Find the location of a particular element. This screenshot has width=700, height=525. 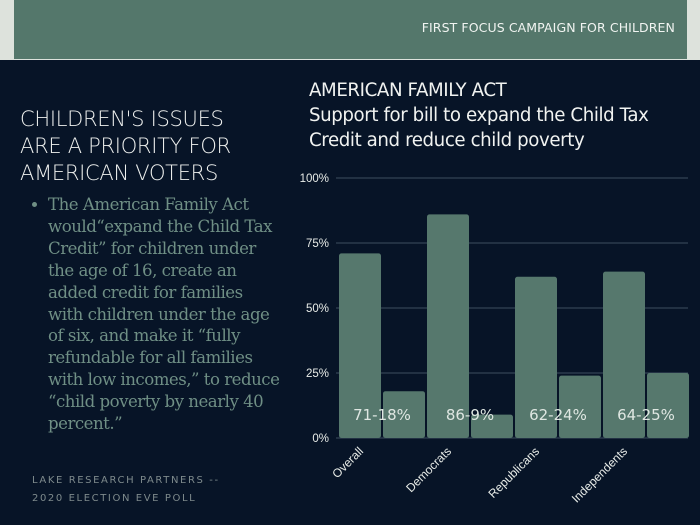

y-tick-label: 25% is located at coordinates (317, 374).